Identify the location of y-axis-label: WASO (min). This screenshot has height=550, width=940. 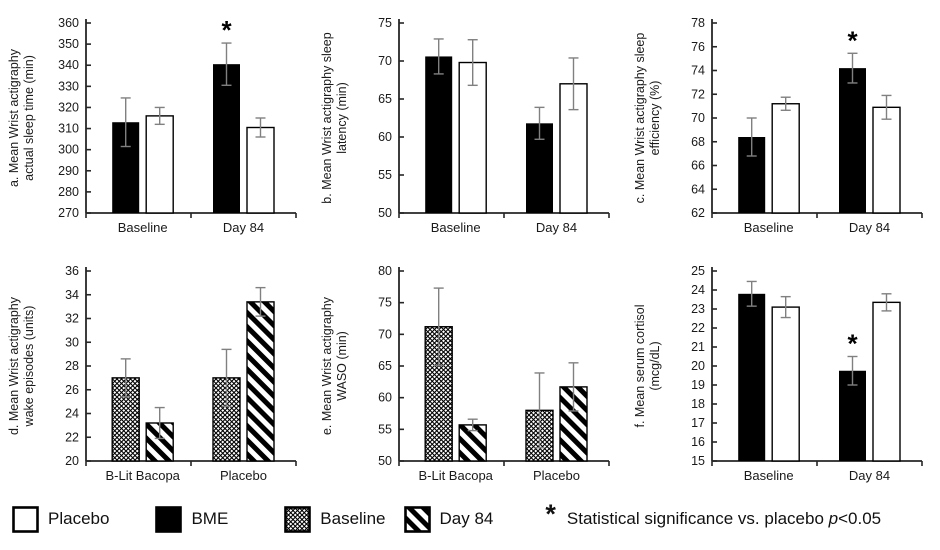
(342, 366).